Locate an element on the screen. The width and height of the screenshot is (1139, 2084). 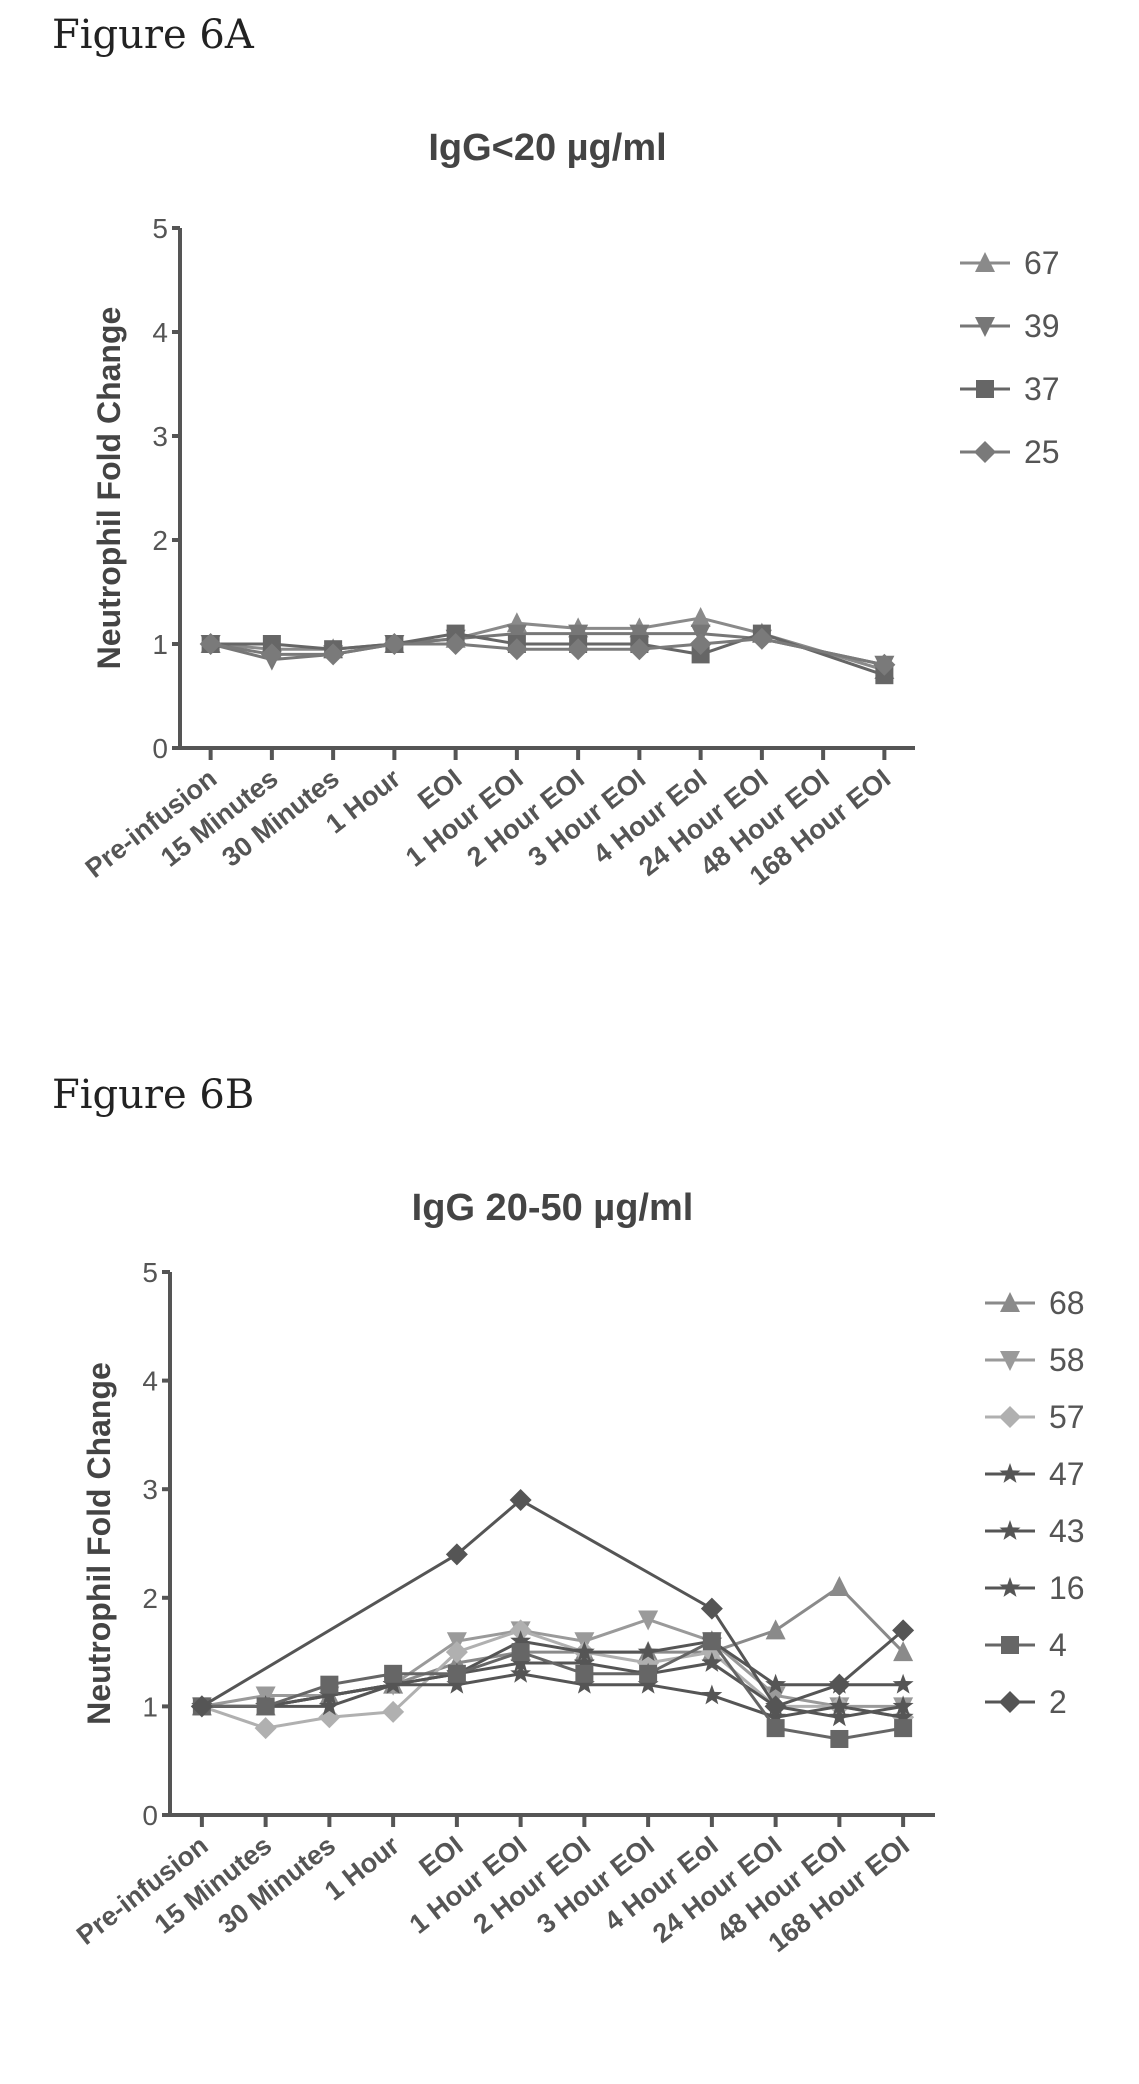
chart1-x-tick-label: 1 Hour is located at coordinates (362, 1868).